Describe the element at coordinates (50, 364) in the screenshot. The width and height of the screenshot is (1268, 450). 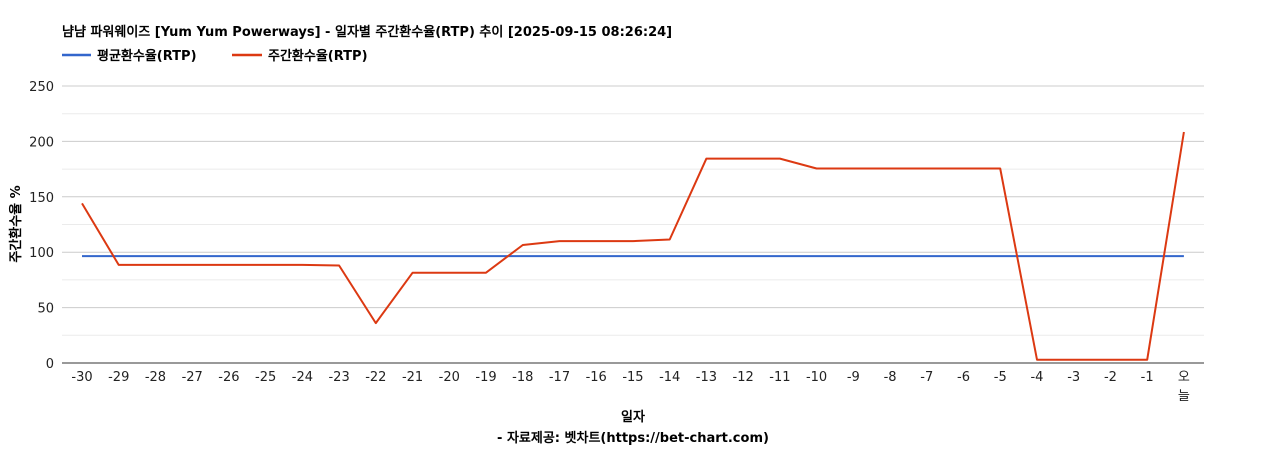
I see `y-tick-label: 0` at that location.